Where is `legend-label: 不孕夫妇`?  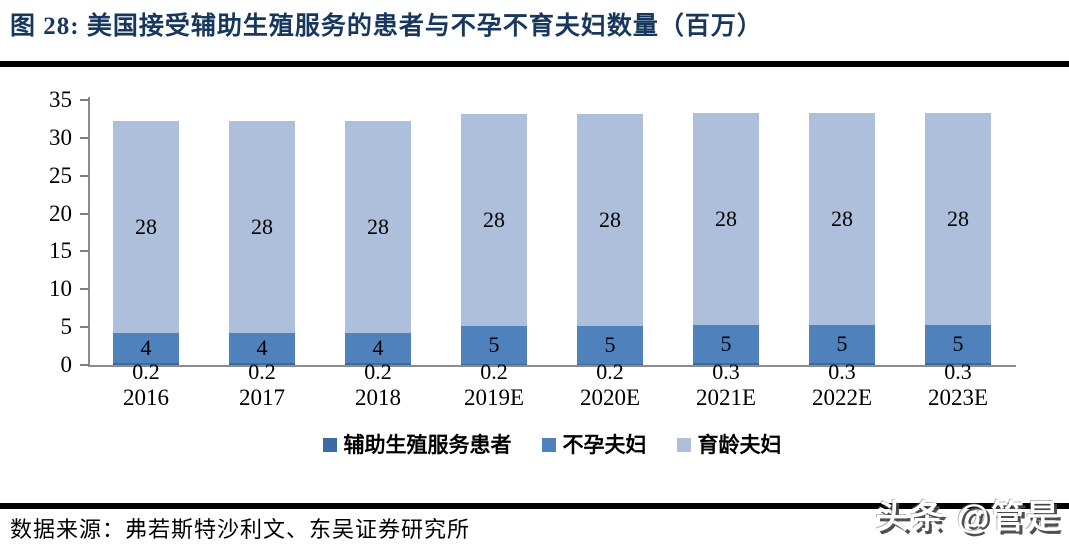
legend-label: 不孕夫妇 is located at coordinates (604, 445).